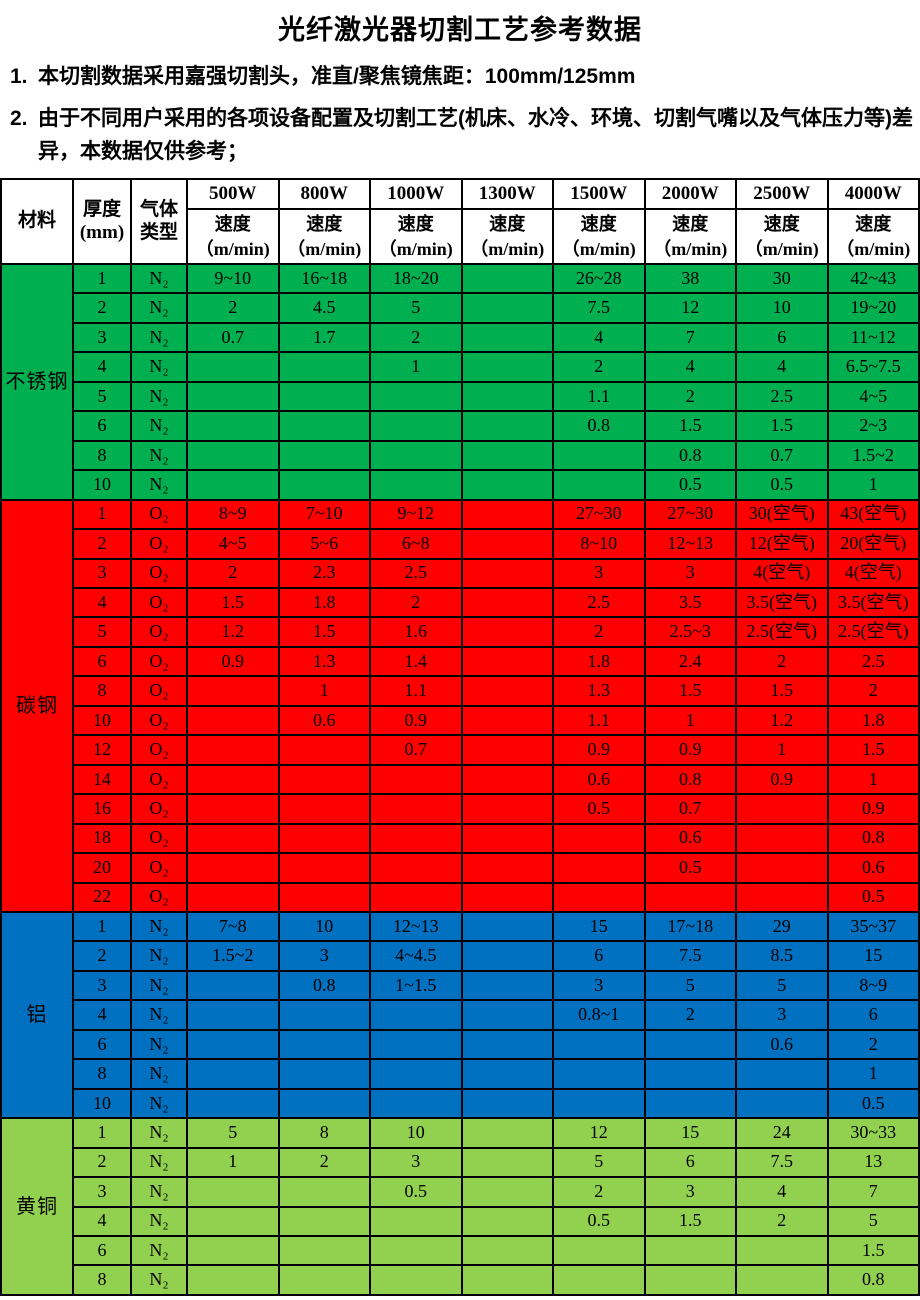  I want to click on thickness-cell: 18, so click(102, 838).